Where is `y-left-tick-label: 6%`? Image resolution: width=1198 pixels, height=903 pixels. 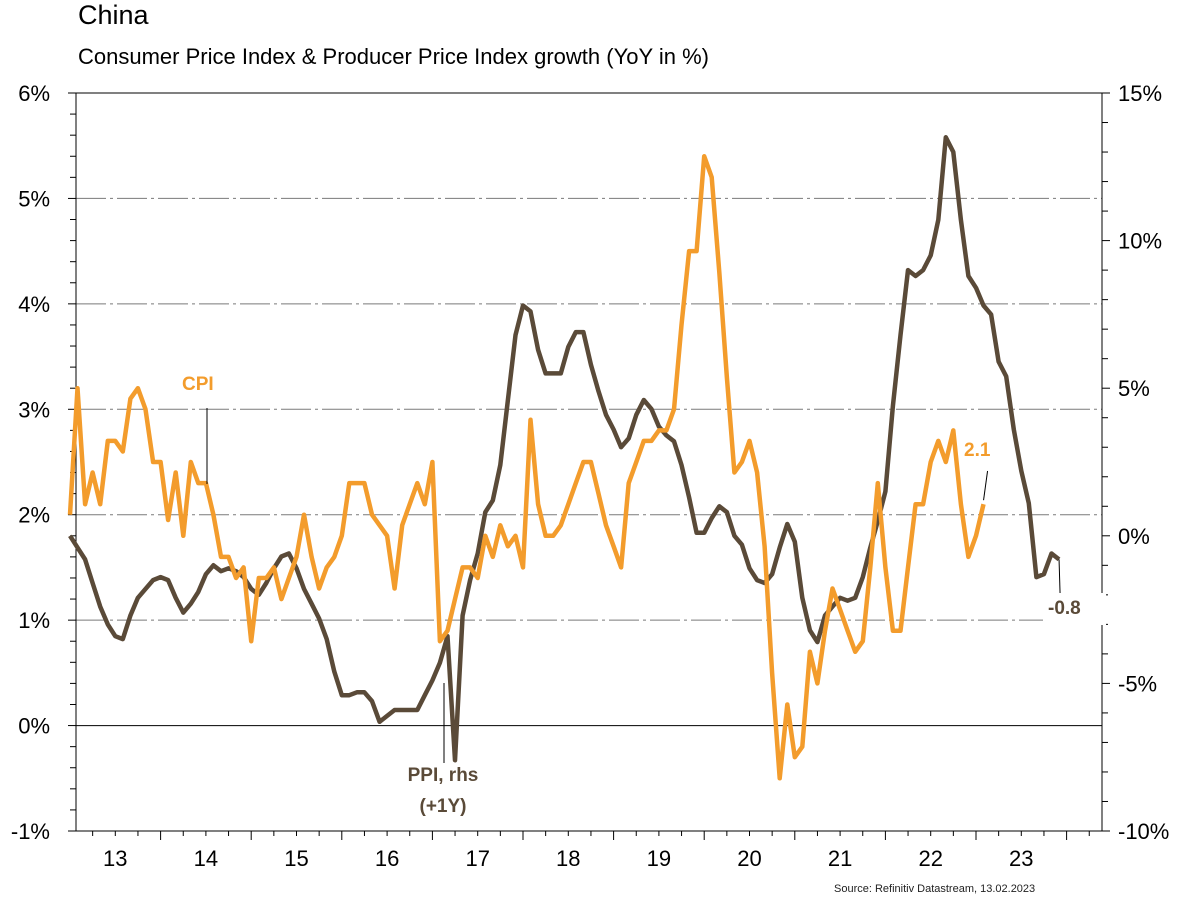 y-left-tick-label: 6% is located at coordinates (34, 93).